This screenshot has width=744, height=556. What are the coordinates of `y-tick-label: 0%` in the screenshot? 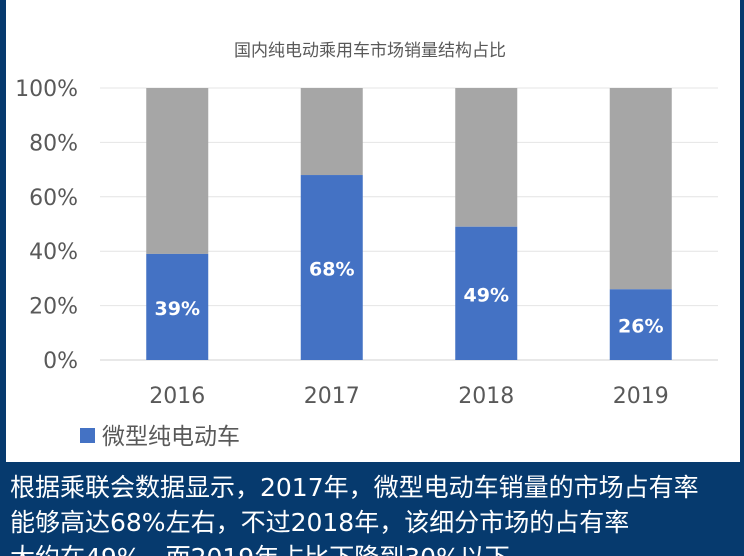 It's located at (60, 361).